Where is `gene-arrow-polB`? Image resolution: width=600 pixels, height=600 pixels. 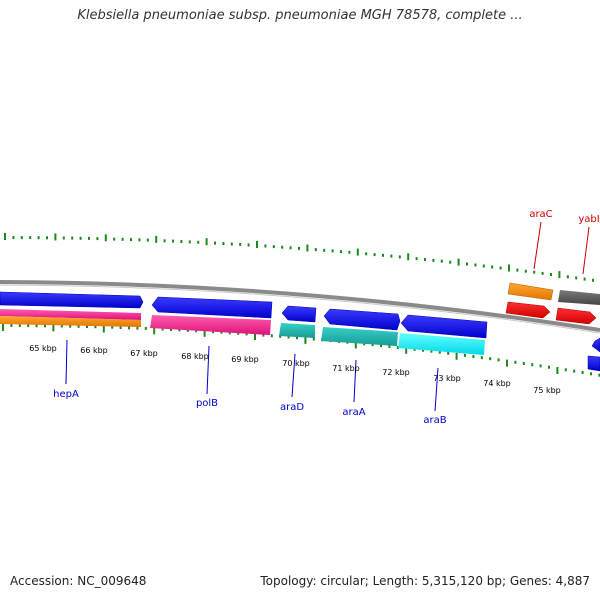 gene-arrow-polB is located at coordinates (212, 307).